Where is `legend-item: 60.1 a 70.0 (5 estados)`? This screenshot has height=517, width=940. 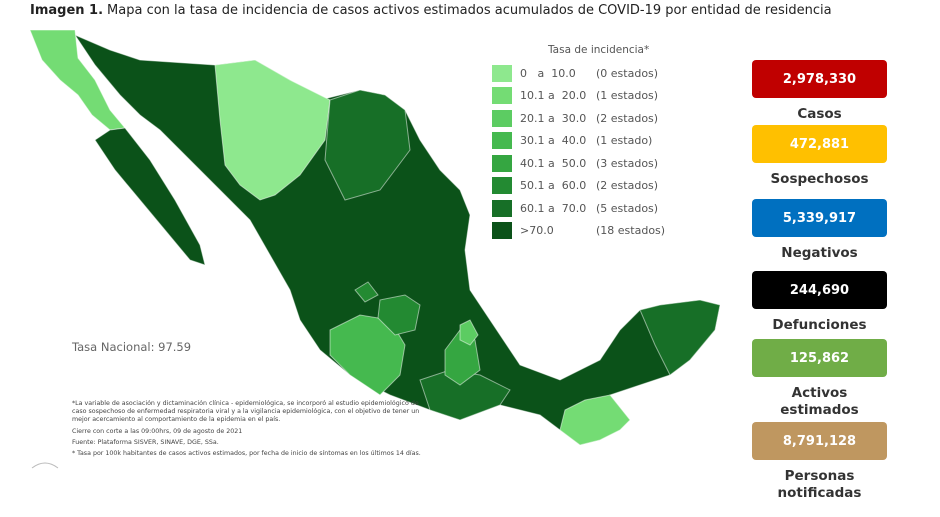
legend-item: 60.1 a 70.0 (5 estados) is located at coordinates (578, 208).